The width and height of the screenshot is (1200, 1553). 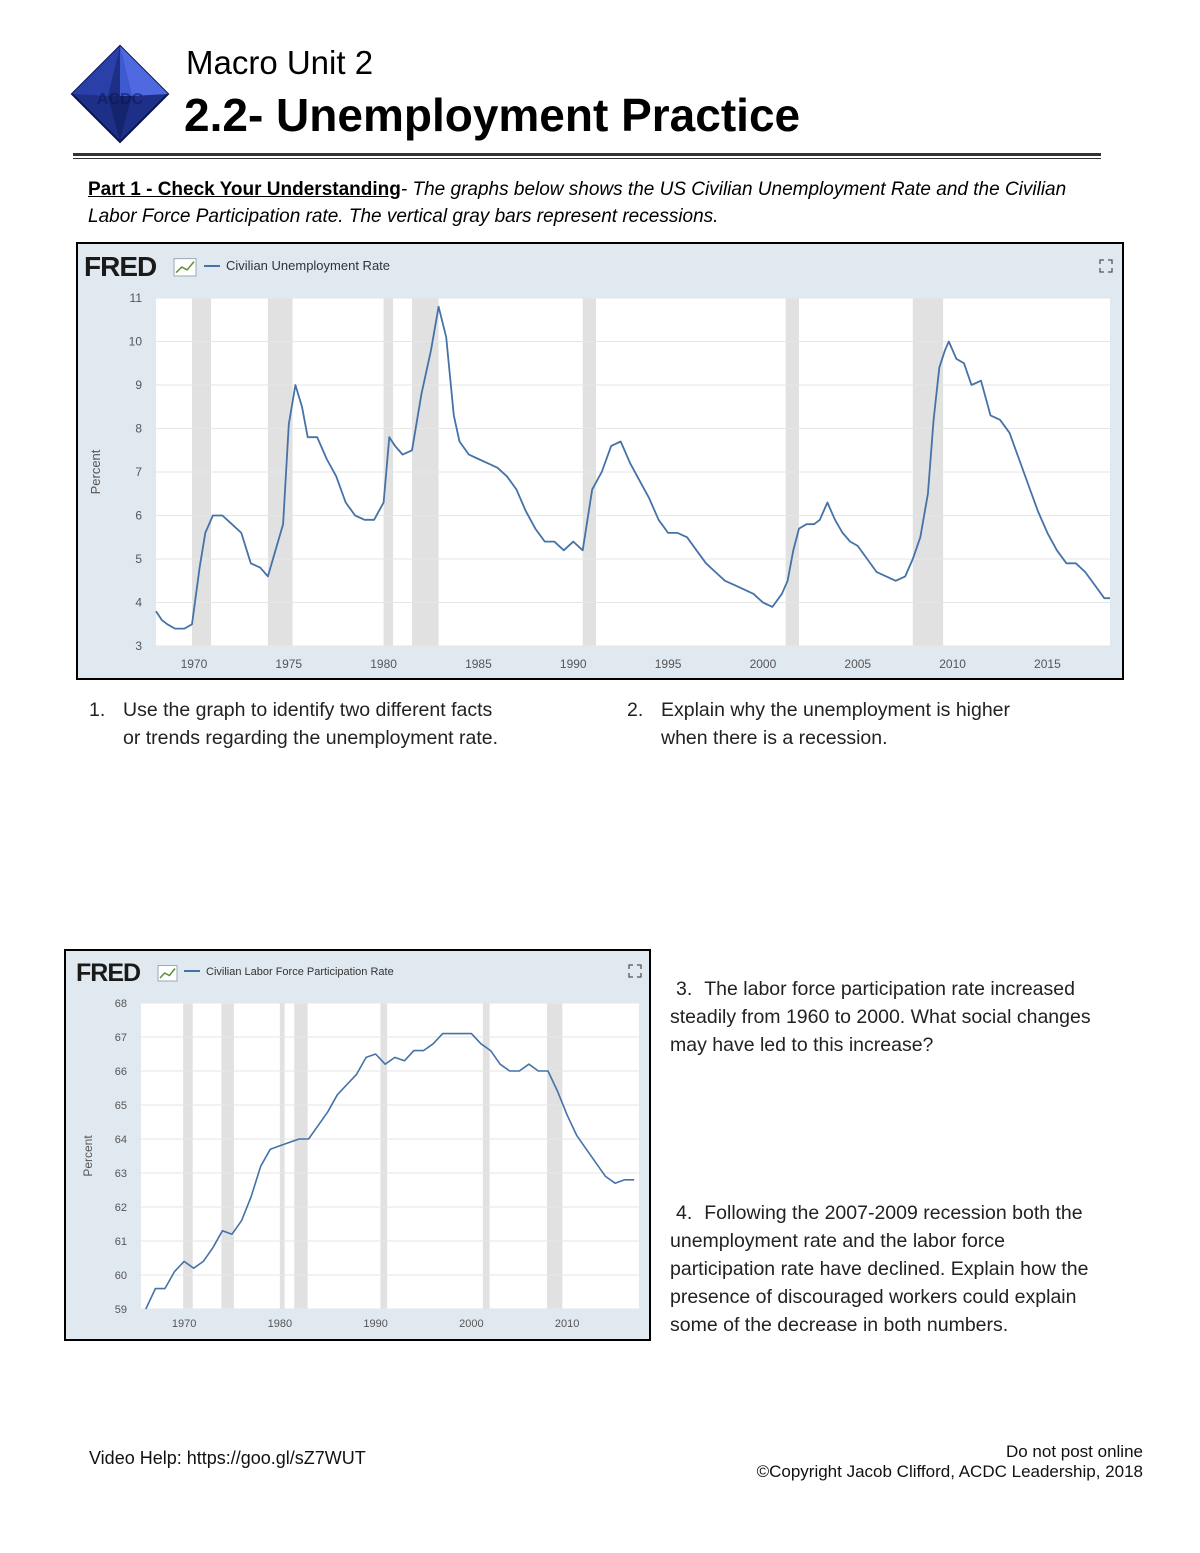 What do you see at coordinates (1074, 1451) in the screenshot?
I see `footer-notice: Do not post online` at bounding box center [1074, 1451].